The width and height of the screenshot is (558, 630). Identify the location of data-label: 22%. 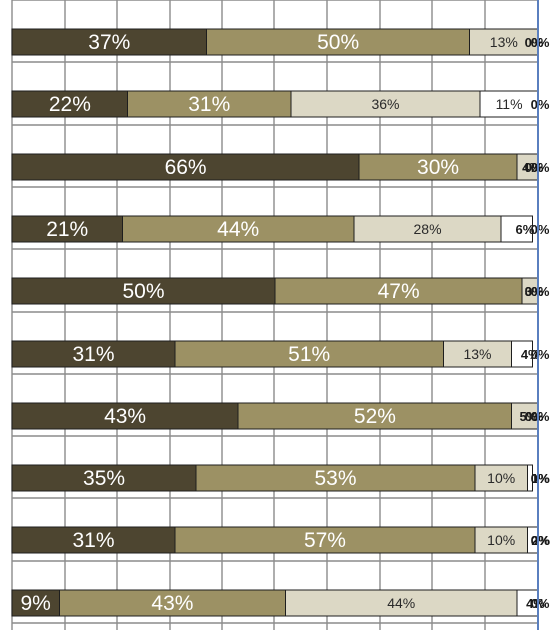
(70, 104).